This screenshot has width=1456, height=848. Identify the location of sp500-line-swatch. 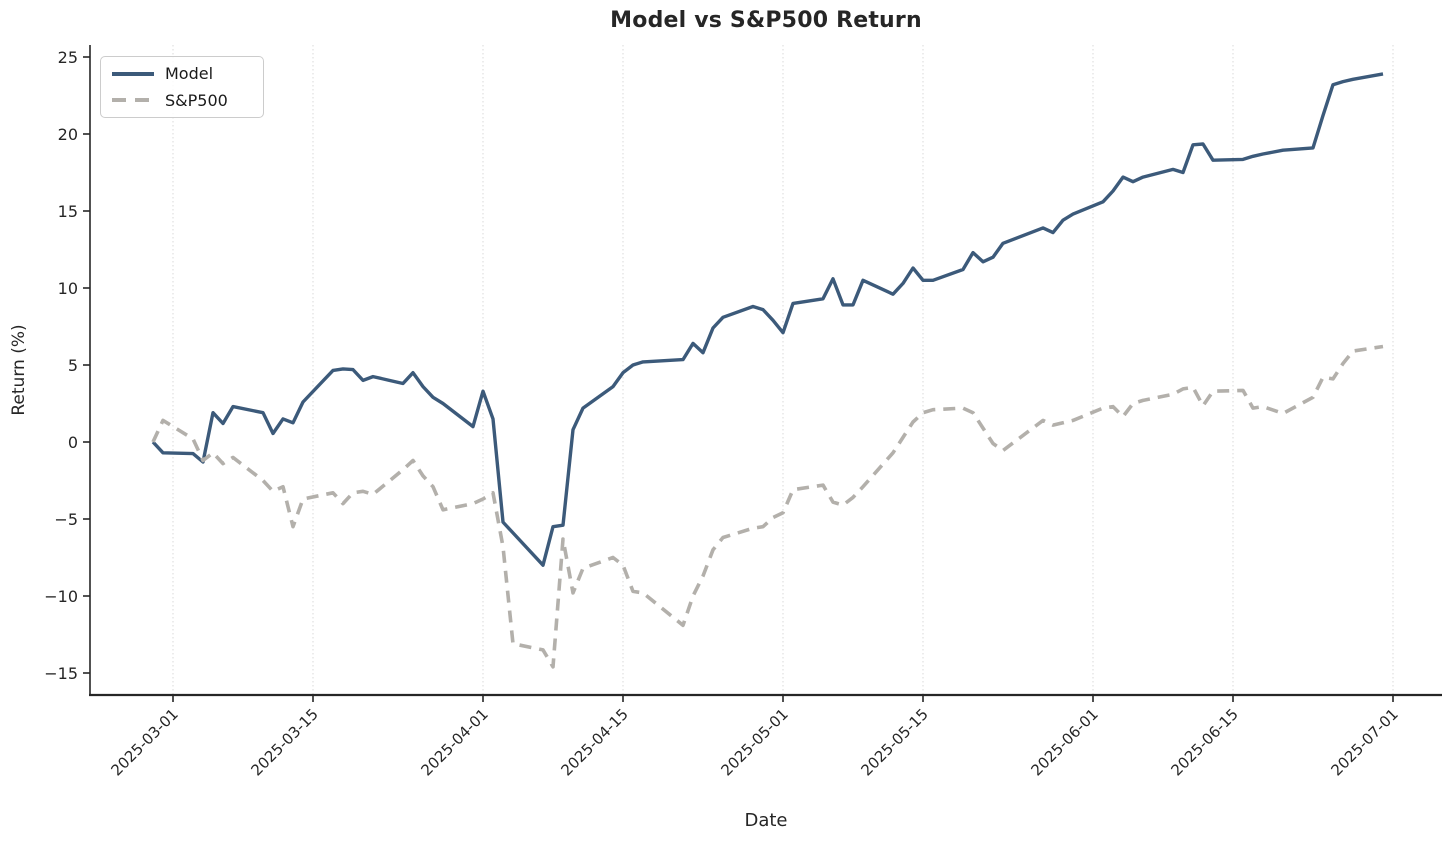
(133, 100).